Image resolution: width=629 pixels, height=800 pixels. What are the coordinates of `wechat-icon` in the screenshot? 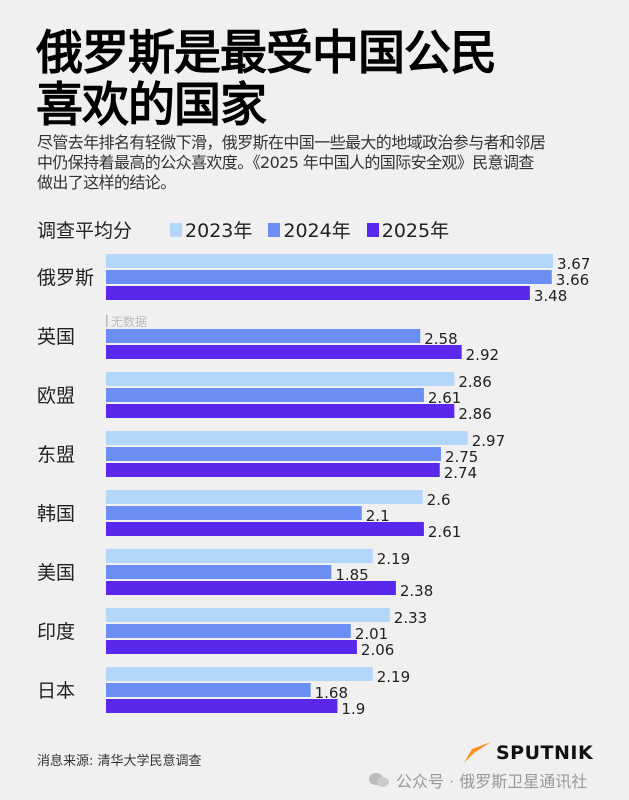 It's located at (379, 780).